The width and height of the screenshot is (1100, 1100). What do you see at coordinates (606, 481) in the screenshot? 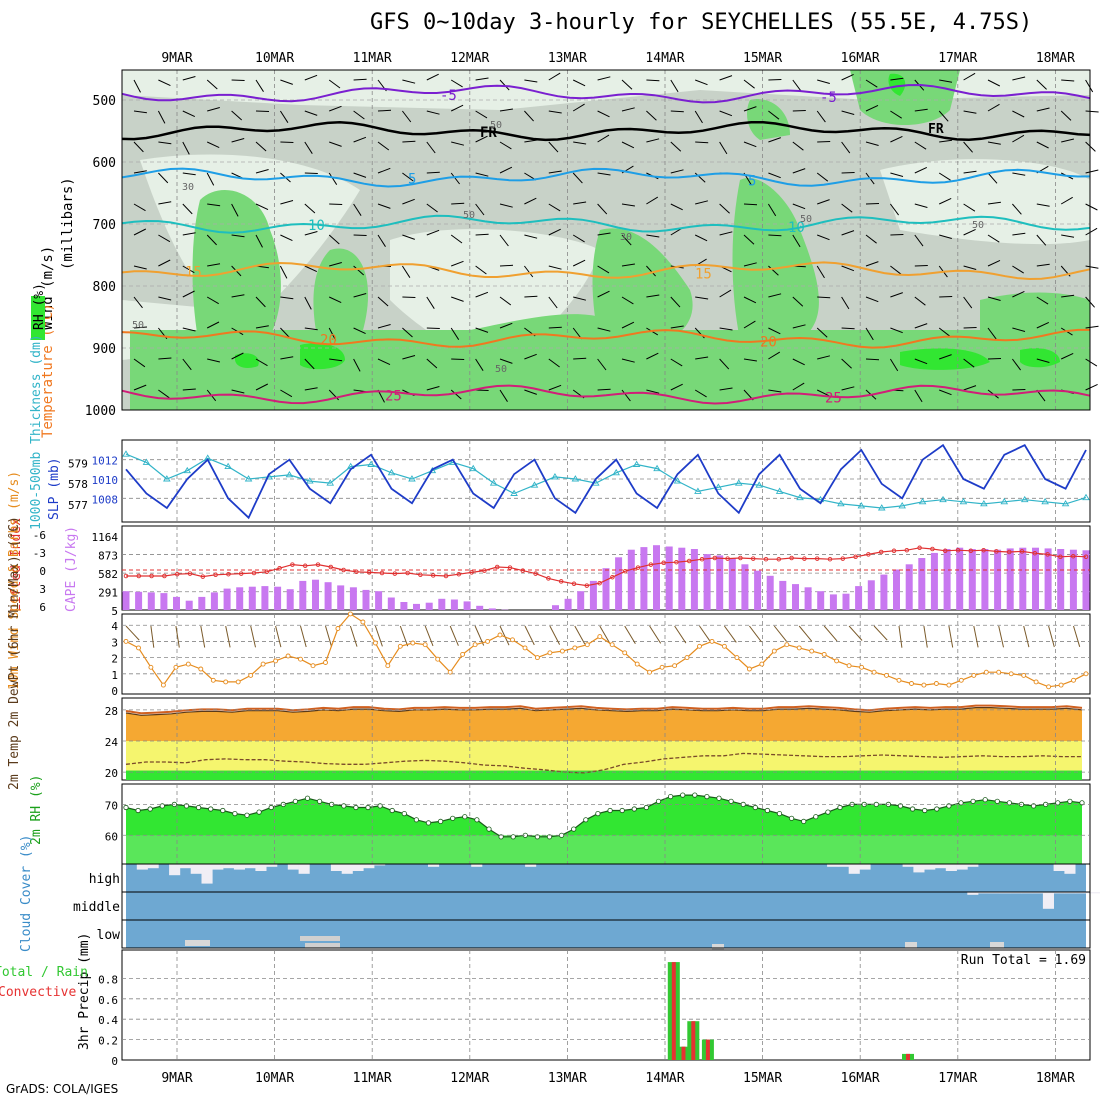
I see `panel-slp-frame` at bounding box center [606, 481].